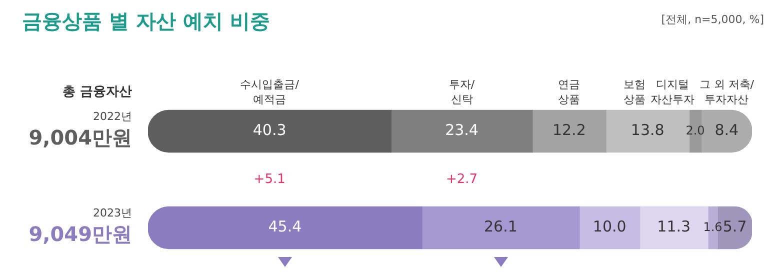  What do you see at coordinates (270, 92) in the screenshot?
I see `series-label: 수시입출금/ 예적금` at bounding box center [270, 92].